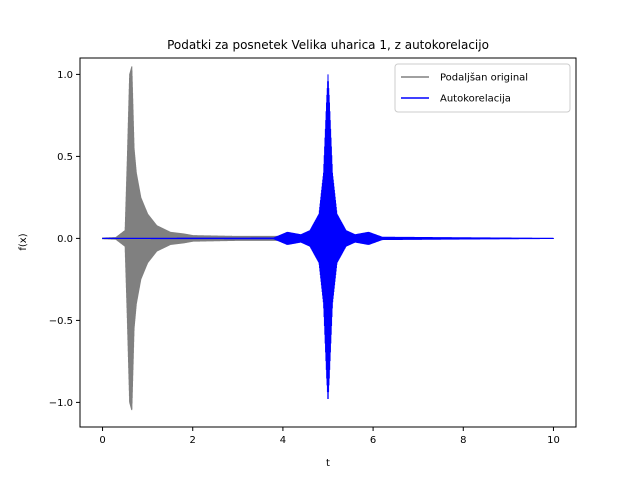 The width and height of the screenshot is (640, 480). What do you see at coordinates (102, 440) in the screenshot?
I see `x-tick-label: 0` at bounding box center [102, 440].